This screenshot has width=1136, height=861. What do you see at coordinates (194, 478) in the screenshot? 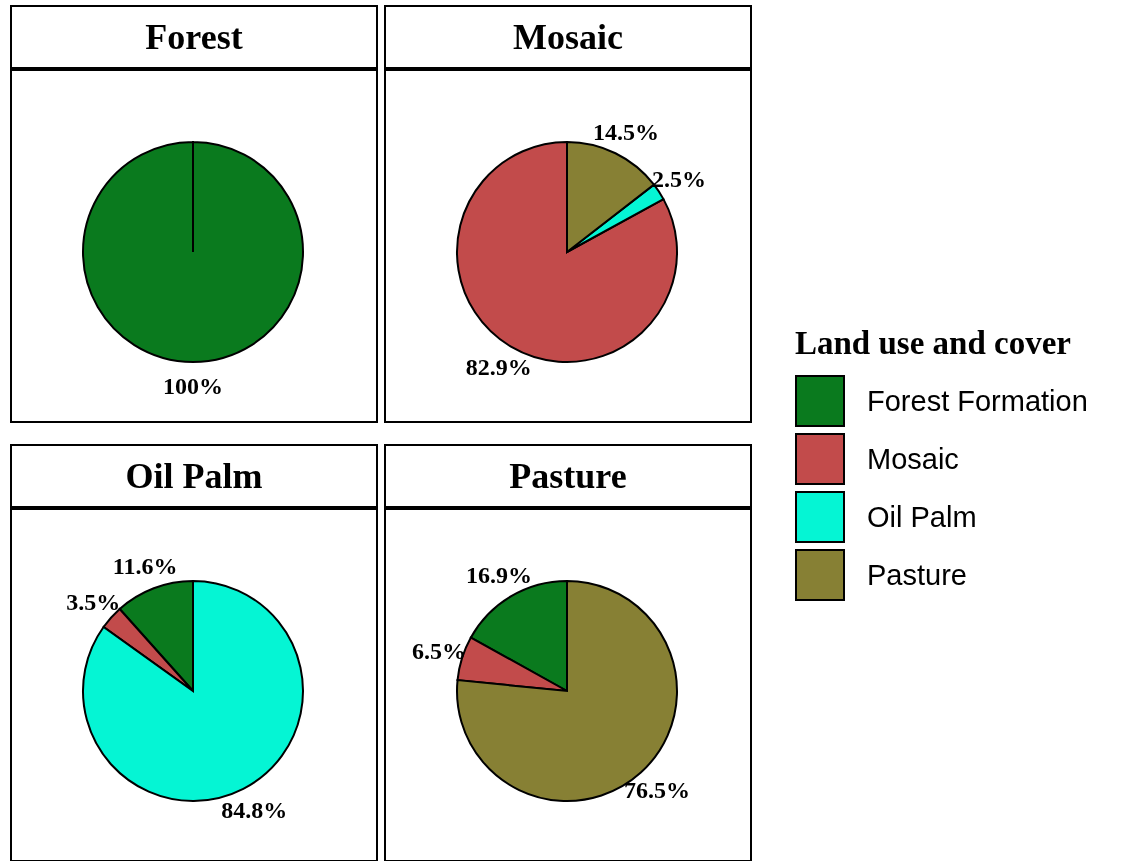
I see `chart-title: Oil Palm` at bounding box center [194, 478].